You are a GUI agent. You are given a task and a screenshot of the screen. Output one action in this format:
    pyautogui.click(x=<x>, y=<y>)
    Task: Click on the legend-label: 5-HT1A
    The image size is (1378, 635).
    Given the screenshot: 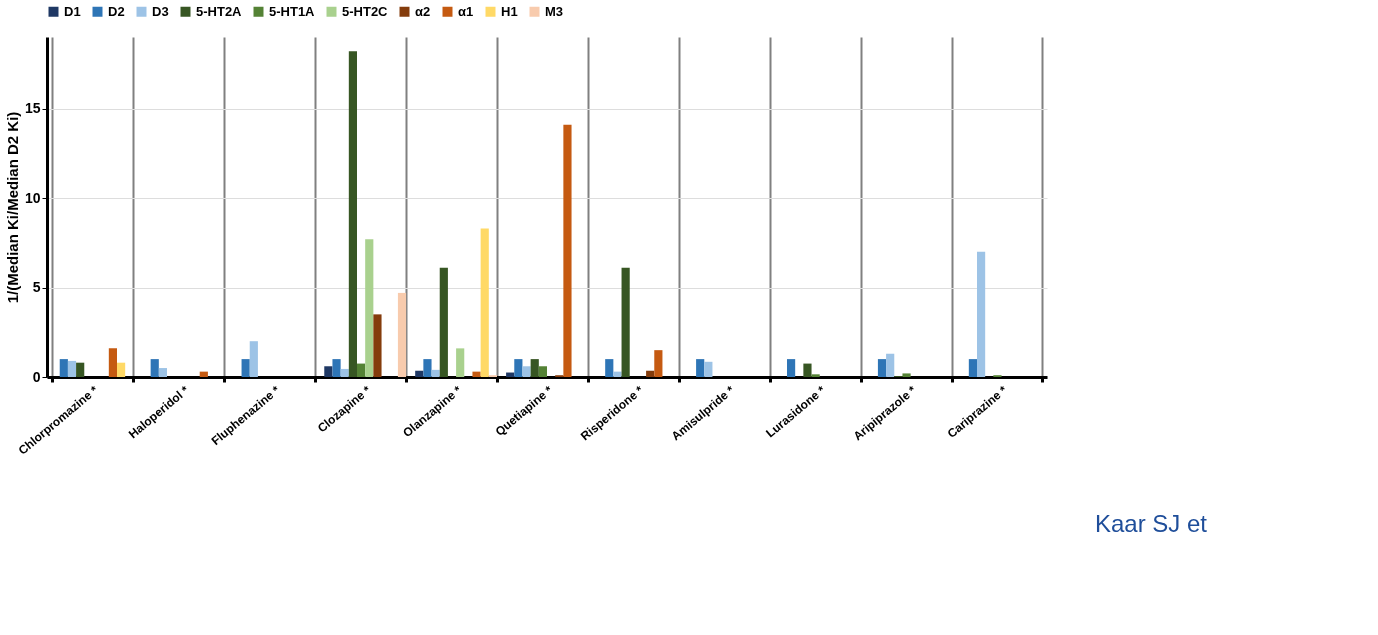 What is the action you would take?
    pyautogui.click(x=292, y=11)
    